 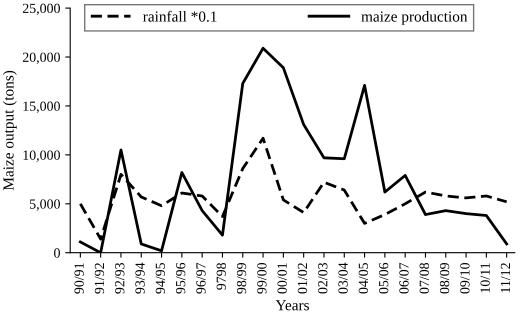 I want to click on x-tick-label: 08/09, so click(x=445, y=278).